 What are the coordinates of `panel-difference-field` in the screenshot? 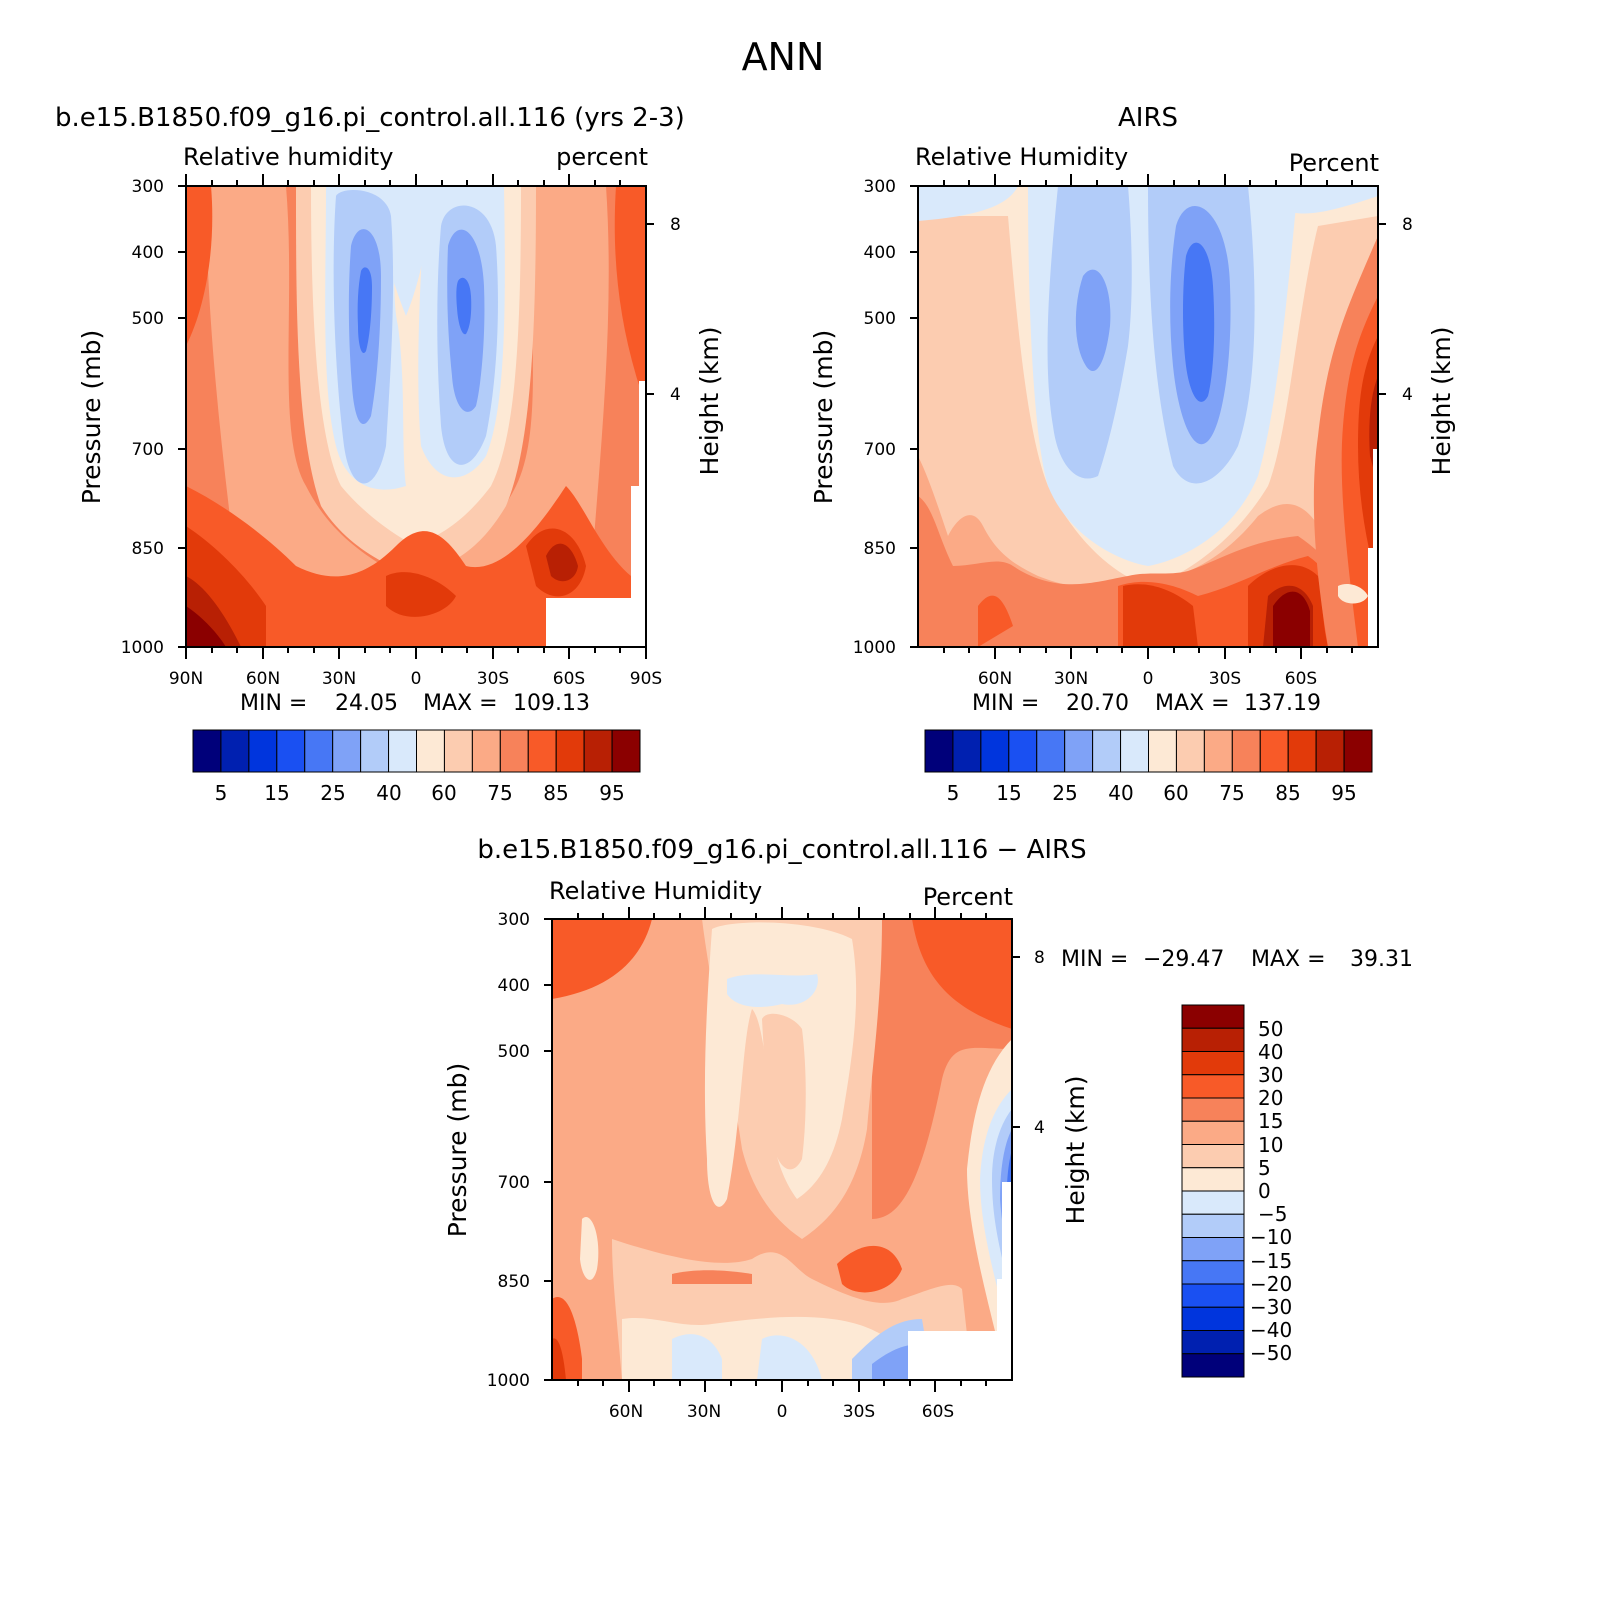 It's located at (782, 1149).